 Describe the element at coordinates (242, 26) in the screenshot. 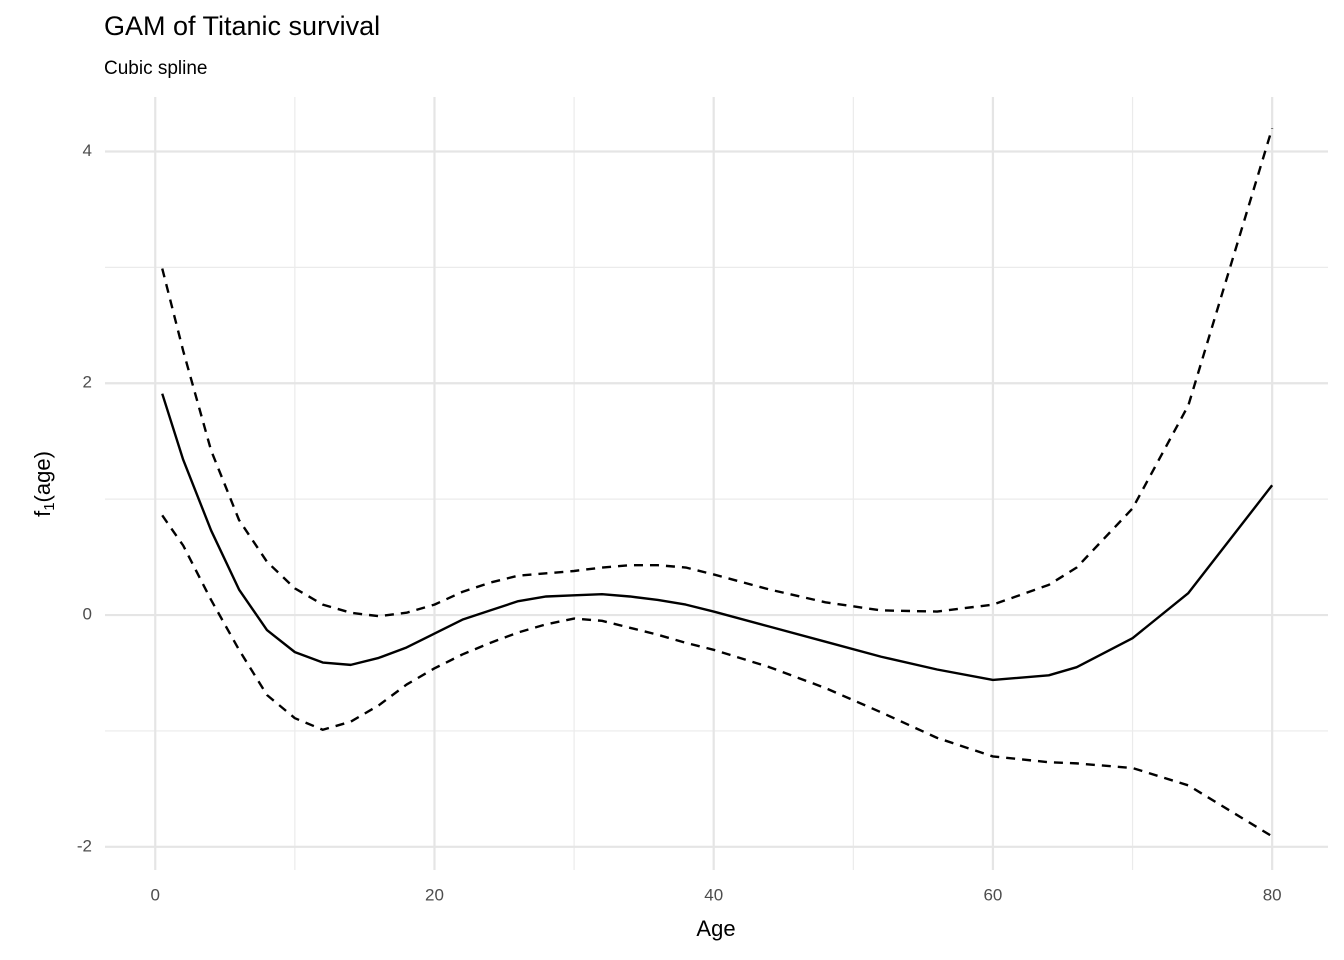

I see `chart-title: GAM of Titanic survival` at that location.